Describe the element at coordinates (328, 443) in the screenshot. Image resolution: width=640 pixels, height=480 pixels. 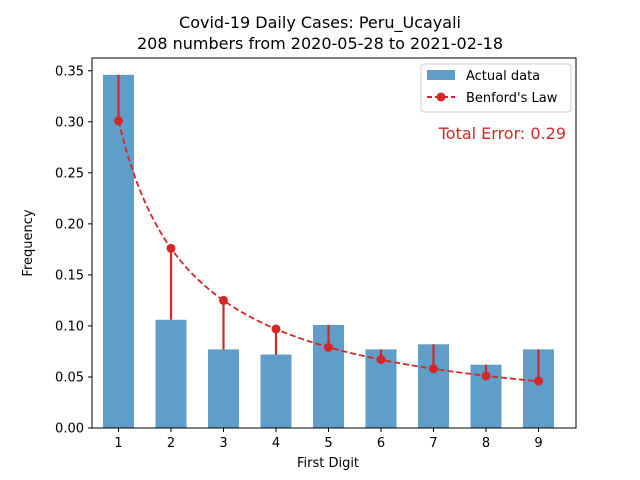
I see `x-tick-label: 5` at that location.